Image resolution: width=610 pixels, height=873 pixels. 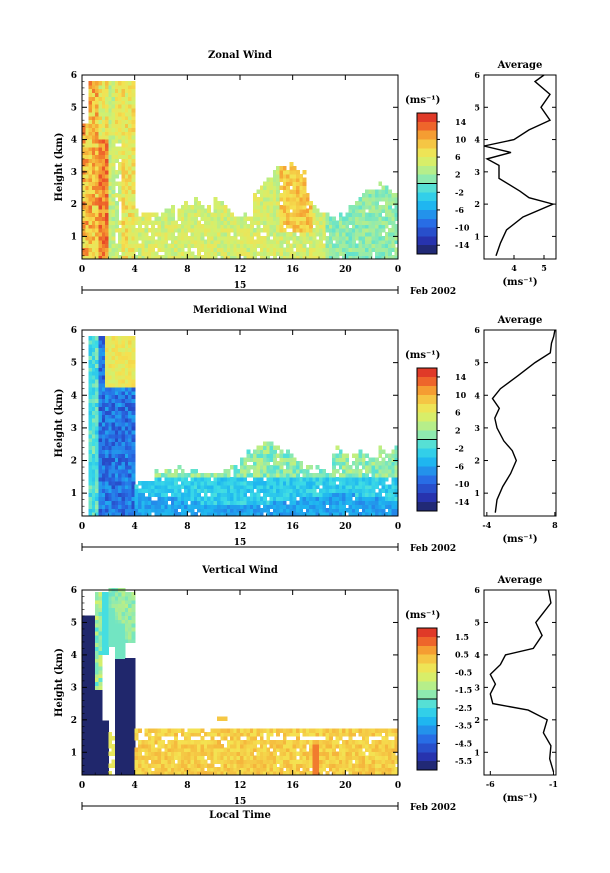 What do you see at coordinates (422, 100) in the screenshot?
I see `colorbar-unit: (ms⁻¹)` at bounding box center [422, 100].